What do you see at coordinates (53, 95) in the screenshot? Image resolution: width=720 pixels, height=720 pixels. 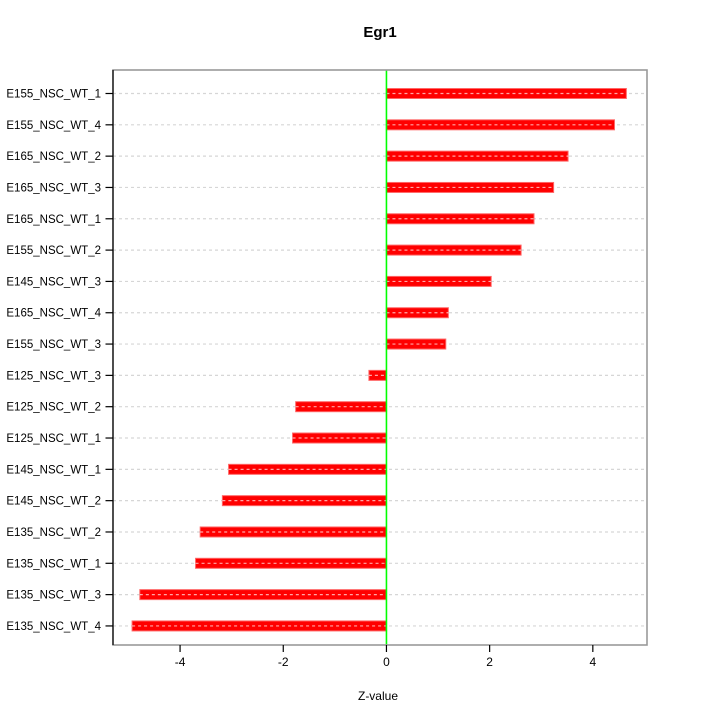 I see `y-tick-label: E155_NSC_WT_1` at bounding box center [53, 95].